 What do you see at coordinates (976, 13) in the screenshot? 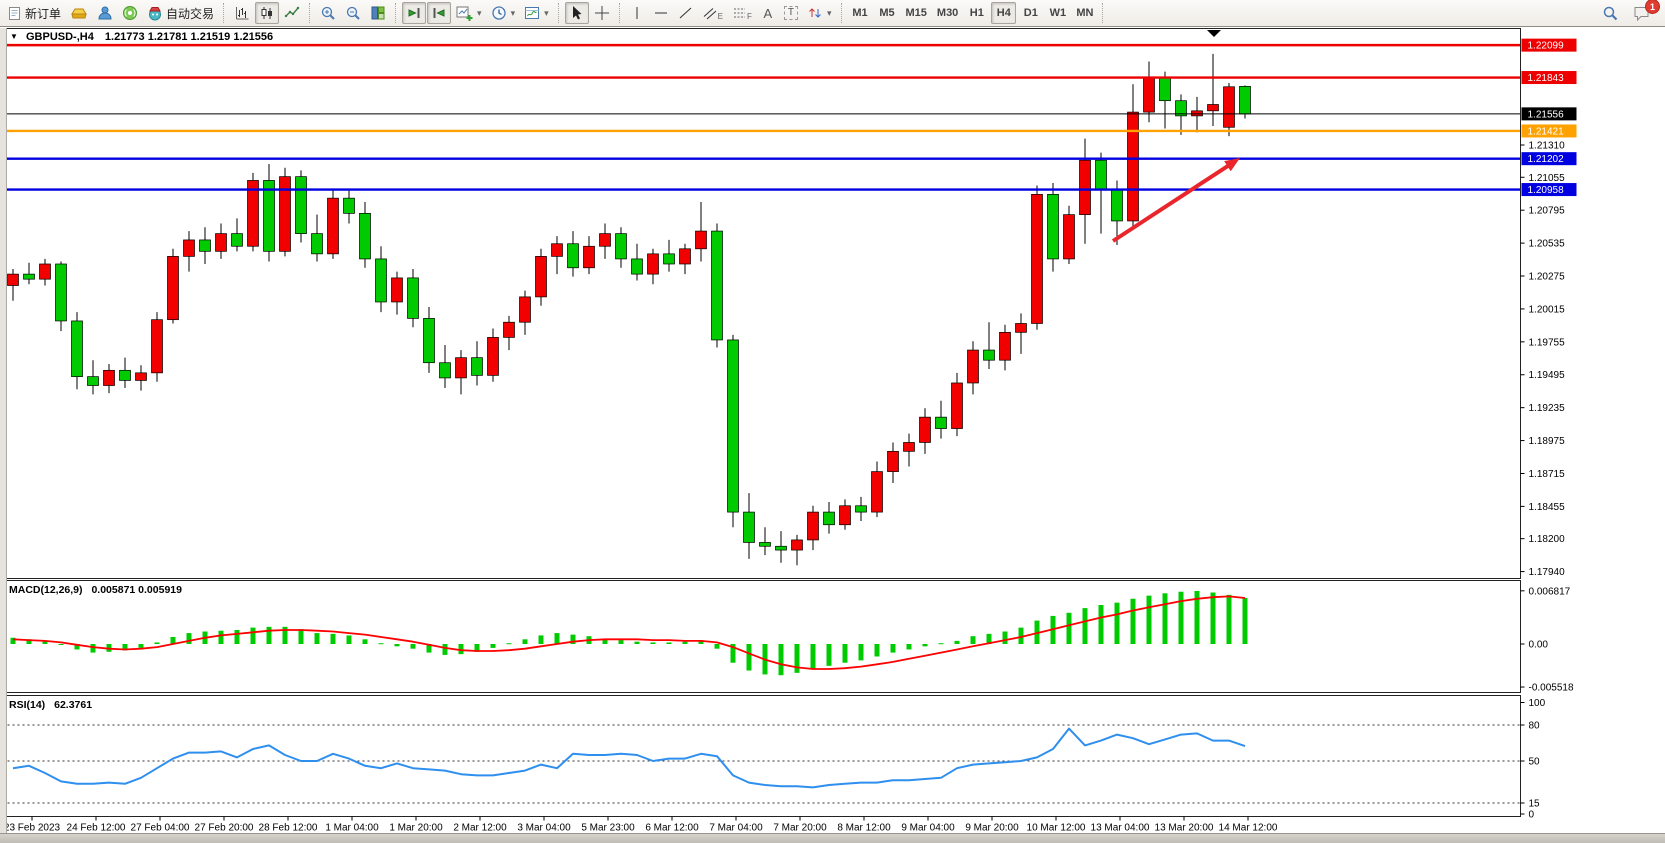
I see `timeframe-button-h1: H1` at bounding box center [976, 13].